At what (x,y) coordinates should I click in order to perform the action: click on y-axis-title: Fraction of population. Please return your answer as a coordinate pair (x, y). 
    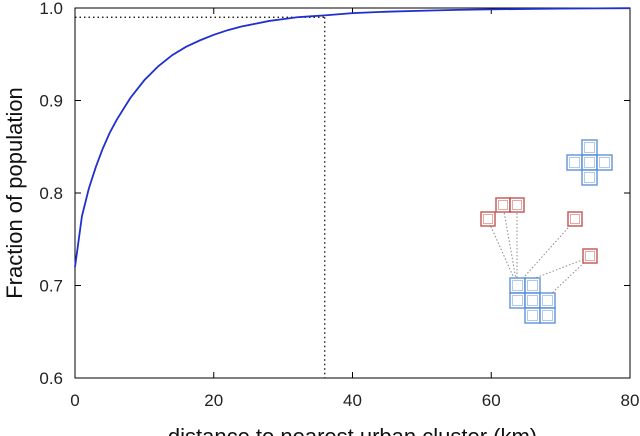
    Looking at the image, I should click on (14, 193).